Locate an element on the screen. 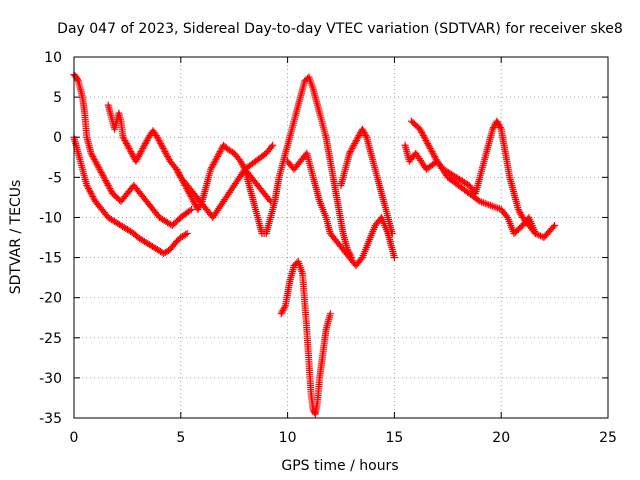 The image size is (640, 480). x-tick-labels: 0 5 10 15 20 25 is located at coordinates (343, 438).